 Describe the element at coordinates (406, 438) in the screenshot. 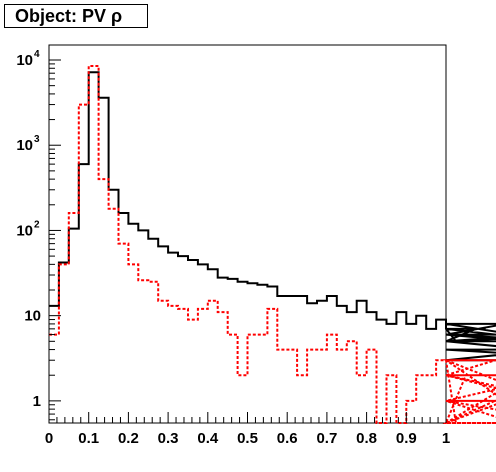

I see `x-tick-label: 0.9` at that location.